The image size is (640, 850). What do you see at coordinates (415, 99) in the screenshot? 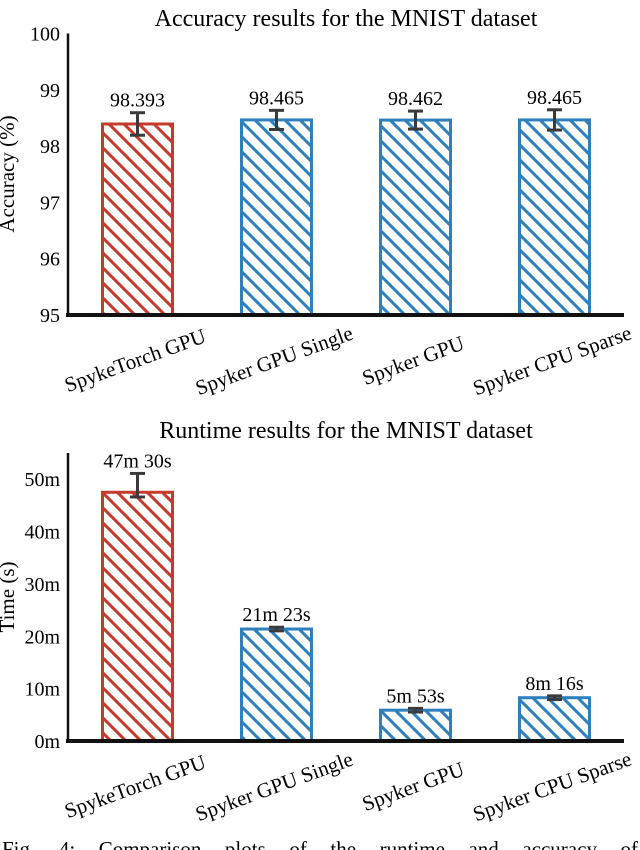
I see `bar-value-label: 98.462` at bounding box center [415, 99].